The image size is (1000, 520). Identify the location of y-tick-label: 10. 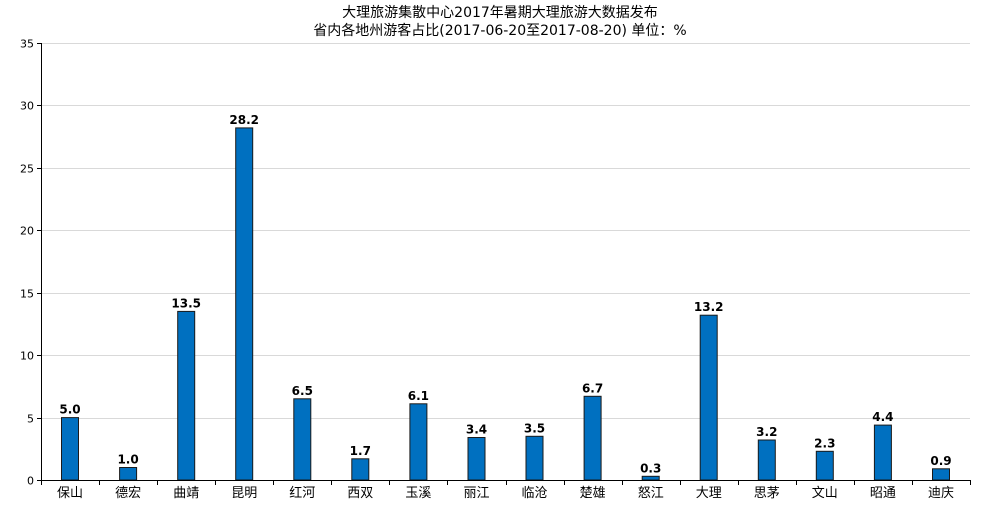
(27, 356).